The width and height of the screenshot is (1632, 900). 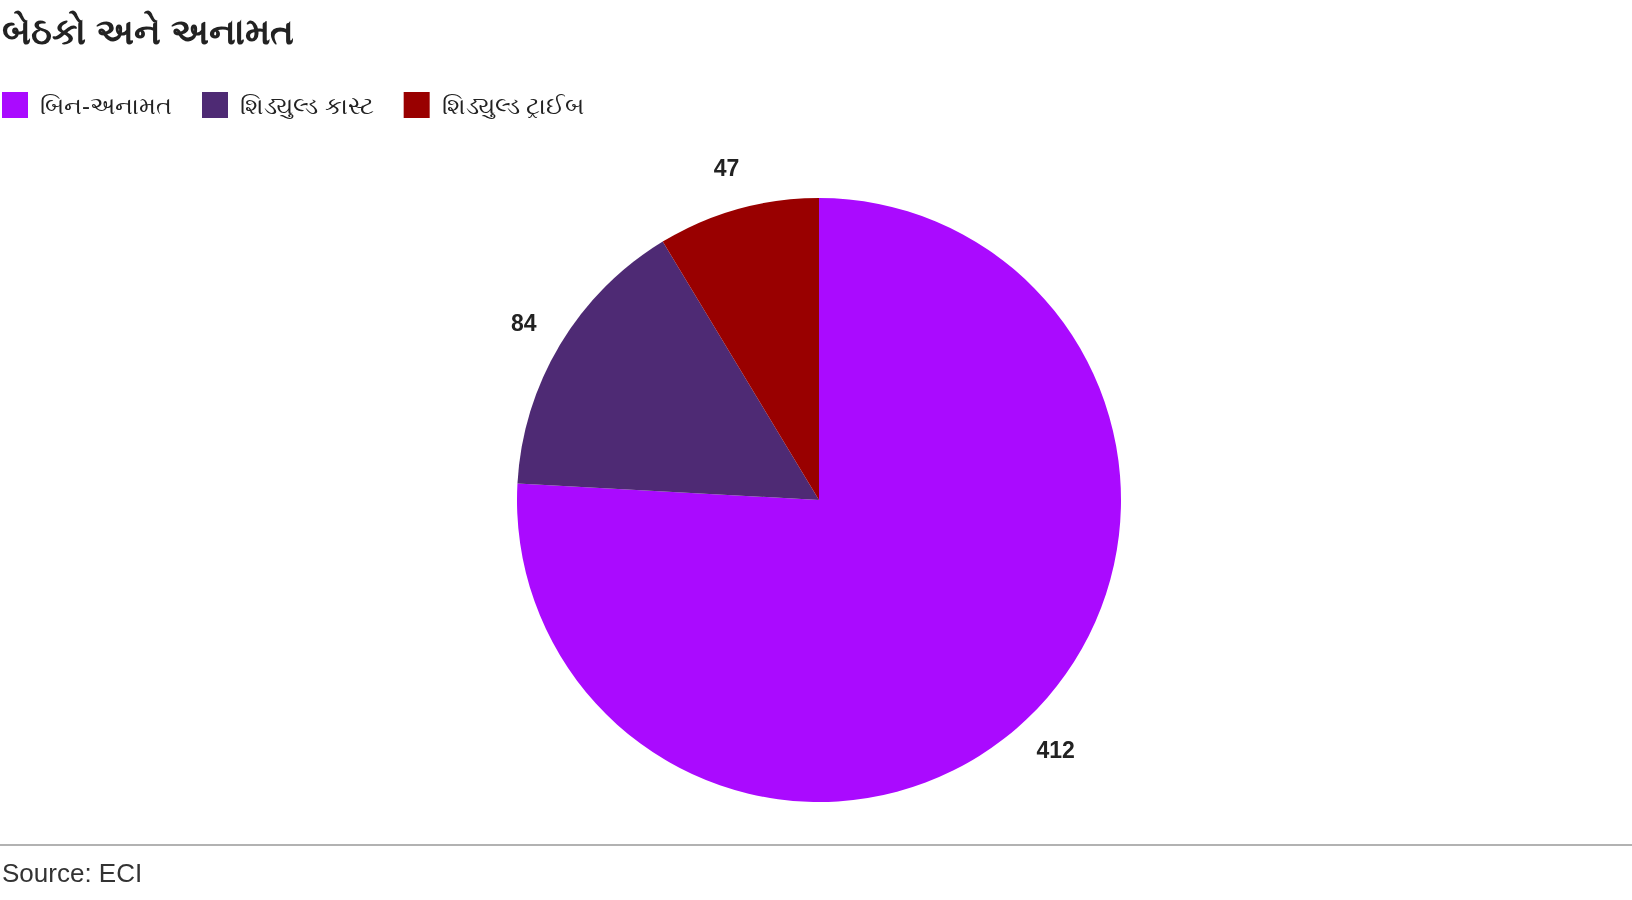 What do you see at coordinates (1055, 750) in the screenshot?
I see `data-label: 412` at bounding box center [1055, 750].